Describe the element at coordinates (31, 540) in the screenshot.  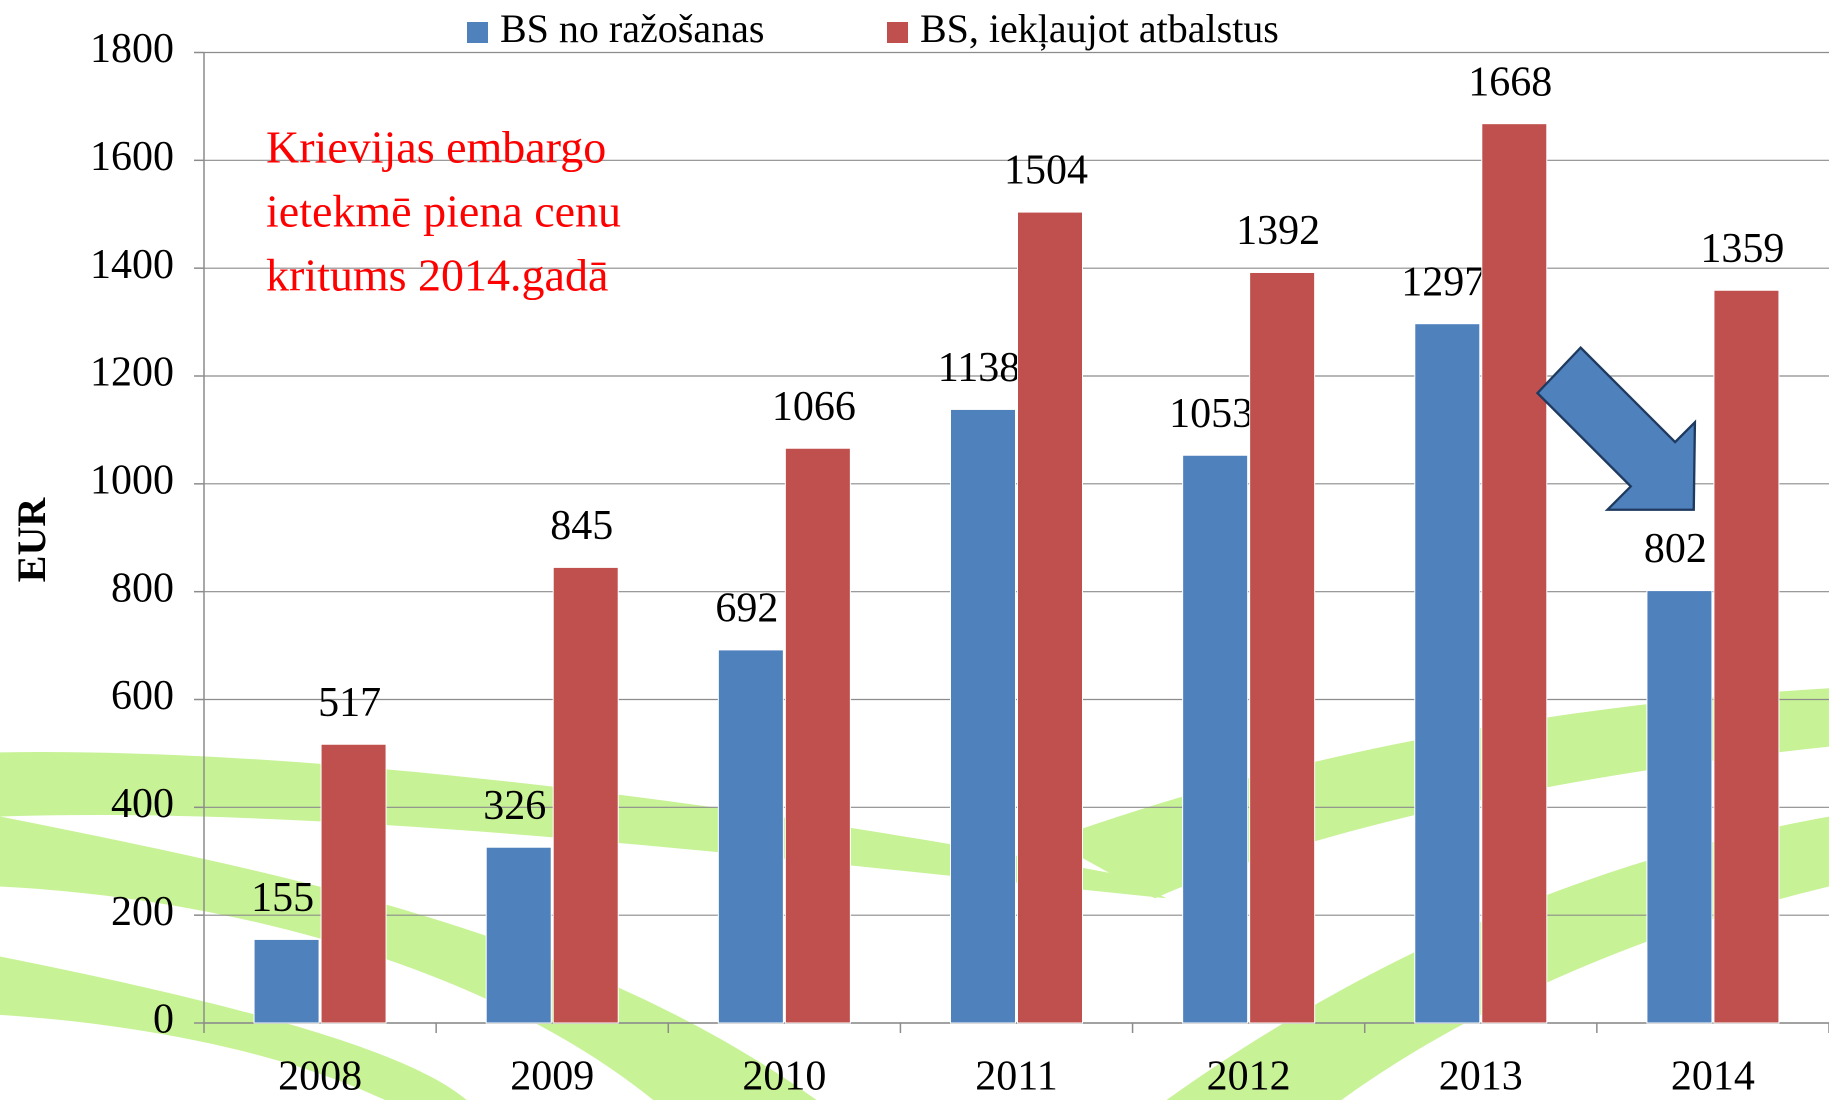
I see `y-axis-label: EUR` at that location.